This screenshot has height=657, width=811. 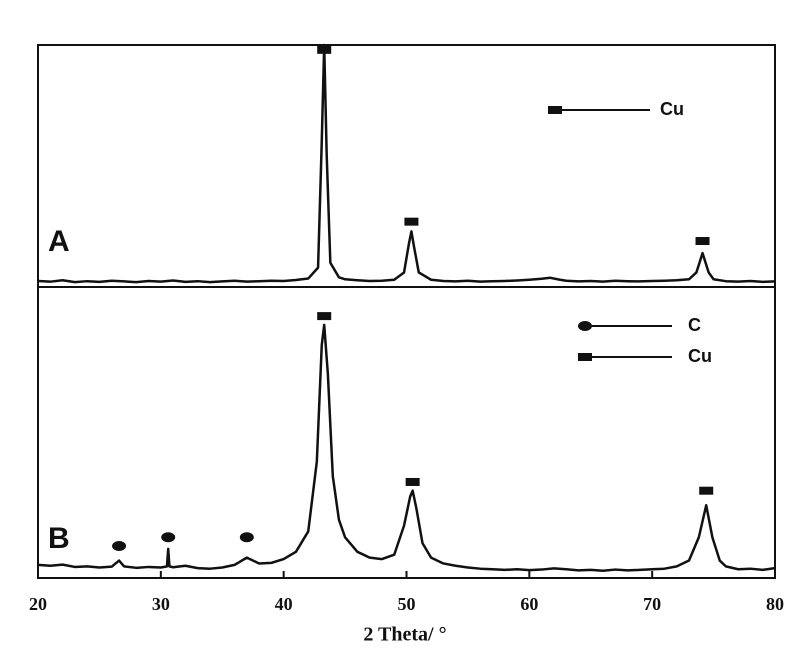 I want to click on x-tick-label: 60, so click(x=529, y=604).